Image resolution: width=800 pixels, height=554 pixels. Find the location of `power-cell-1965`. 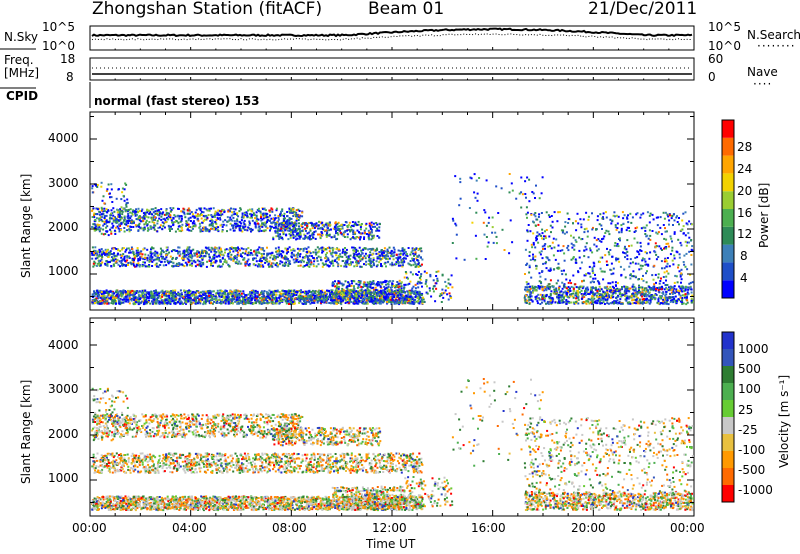

power-cell-1965 is located at coordinates (234, 290).